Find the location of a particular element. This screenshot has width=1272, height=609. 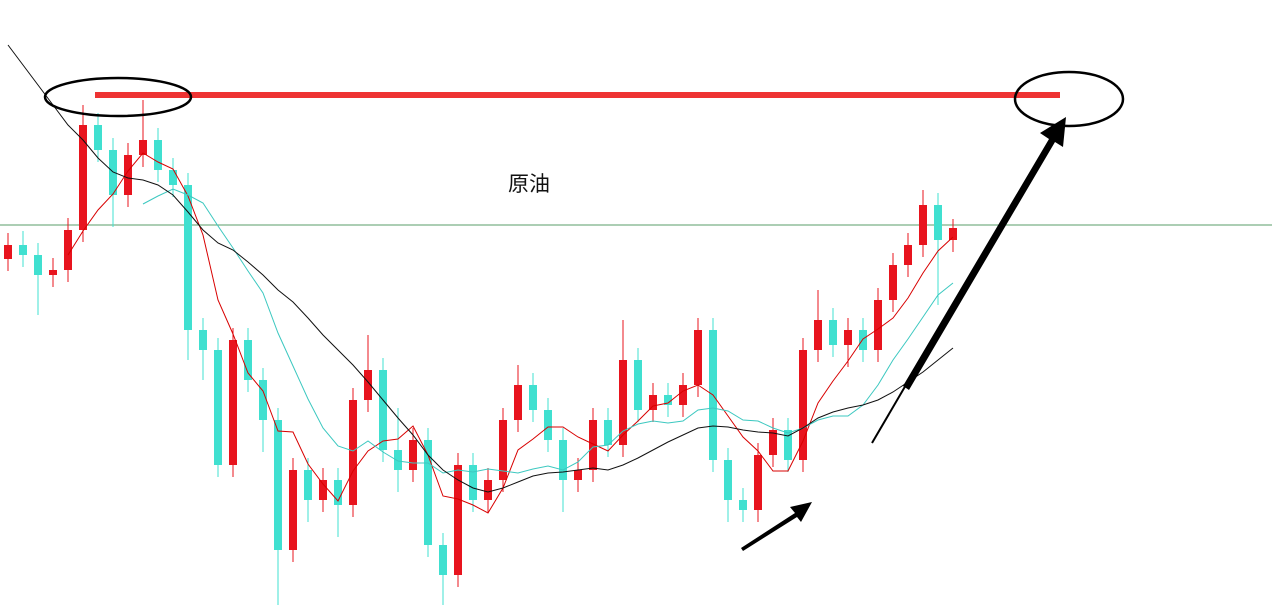

chart-title: 原油 is located at coordinates (529, 184).